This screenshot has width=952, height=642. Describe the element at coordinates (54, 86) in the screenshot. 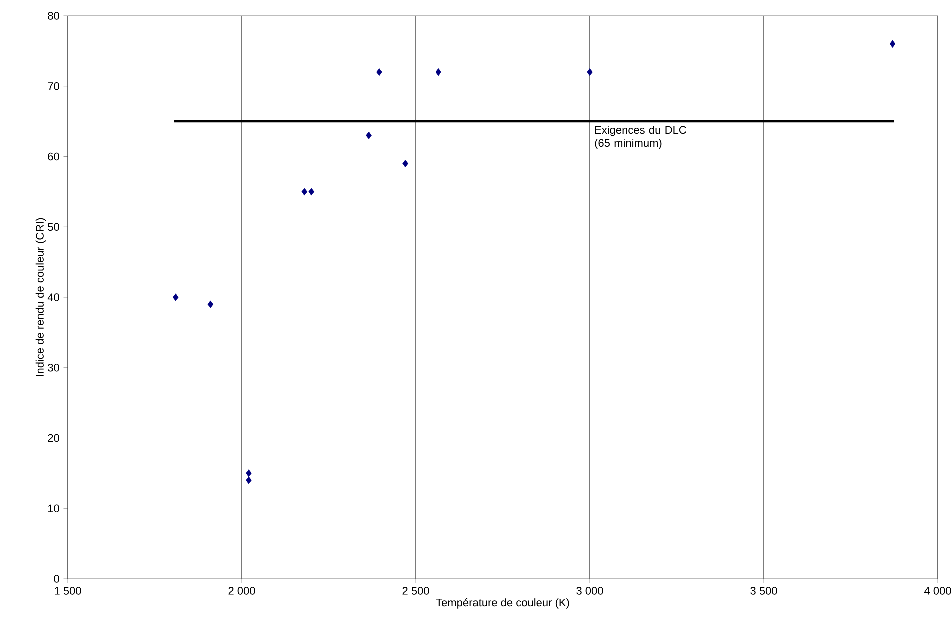

I see `y-tick-label: 70` at that location.